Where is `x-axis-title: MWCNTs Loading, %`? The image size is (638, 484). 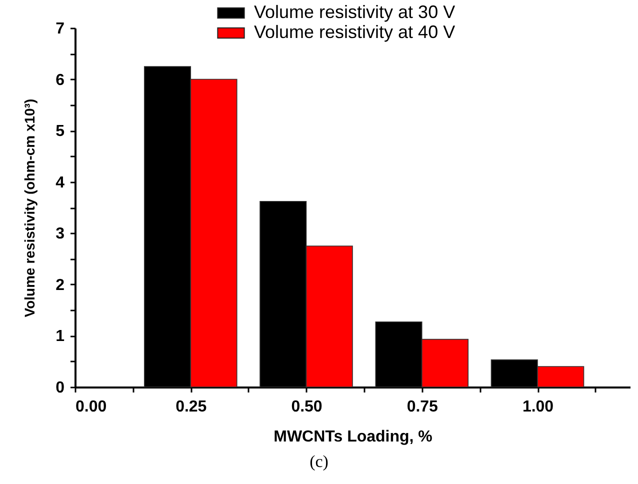
x-axis-title: MWCNTs Loading, % is located at coordinates (353, 437).